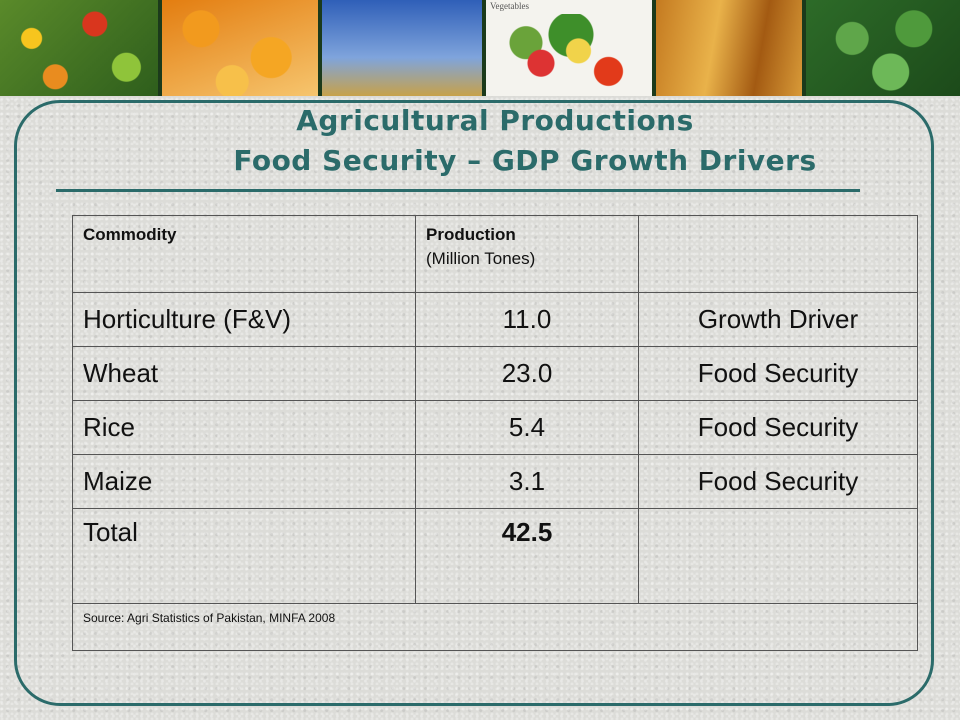 The width and height of the screenshot is (960, 720). I want to click on table-header-row: Commodity Production (Million Tones), so click(495, 254).